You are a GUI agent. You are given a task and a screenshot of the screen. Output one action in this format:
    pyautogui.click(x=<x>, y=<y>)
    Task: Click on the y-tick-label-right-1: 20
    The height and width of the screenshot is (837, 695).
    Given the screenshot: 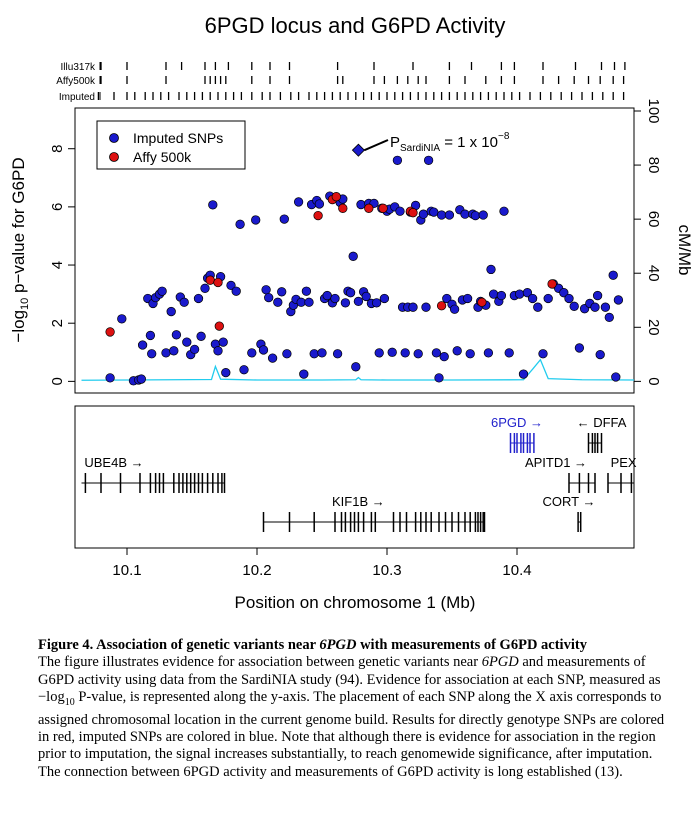 What is the action you would take?
    pyautogui.click(x=653, y=327)
    